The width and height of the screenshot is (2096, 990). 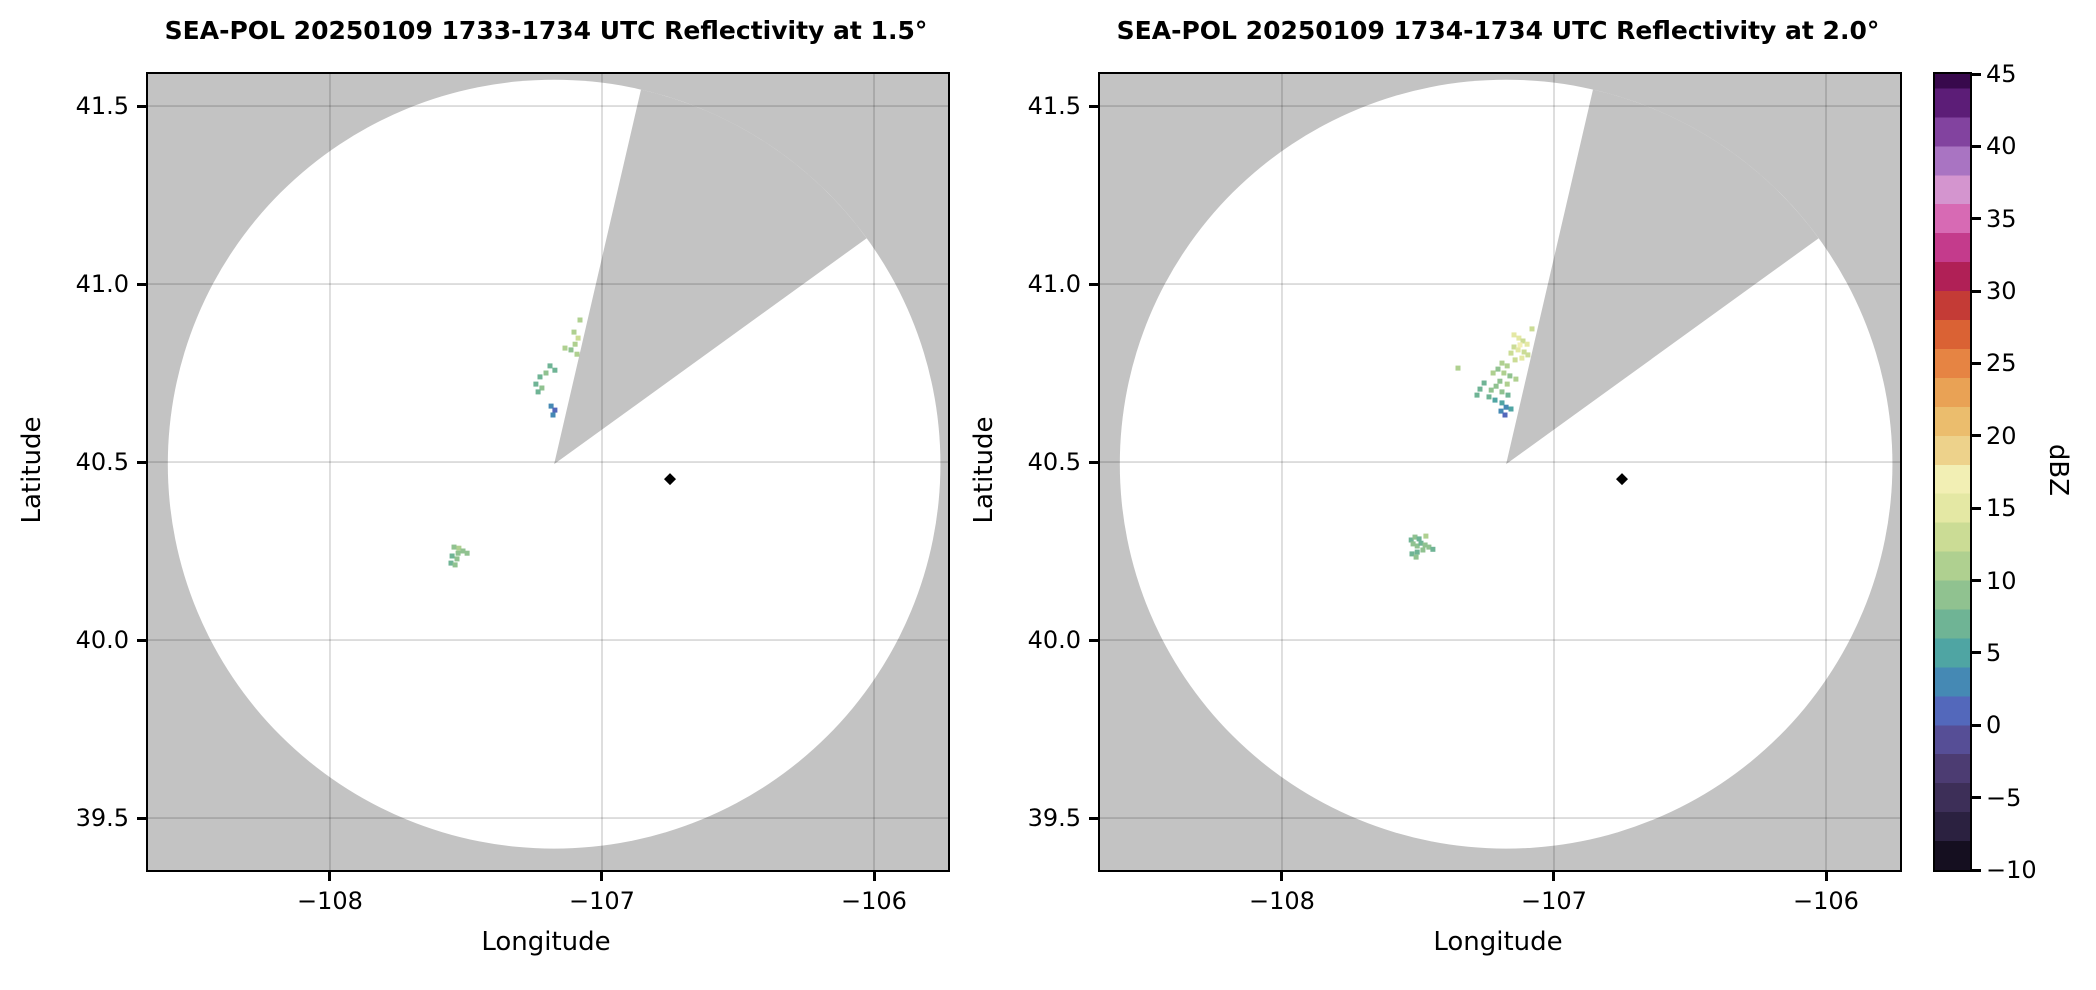 What do you see at coordinates (1498, 942) in the screenshot?
I see `x-axis-label-right: Longitude` at bounding box center [1498, 942].